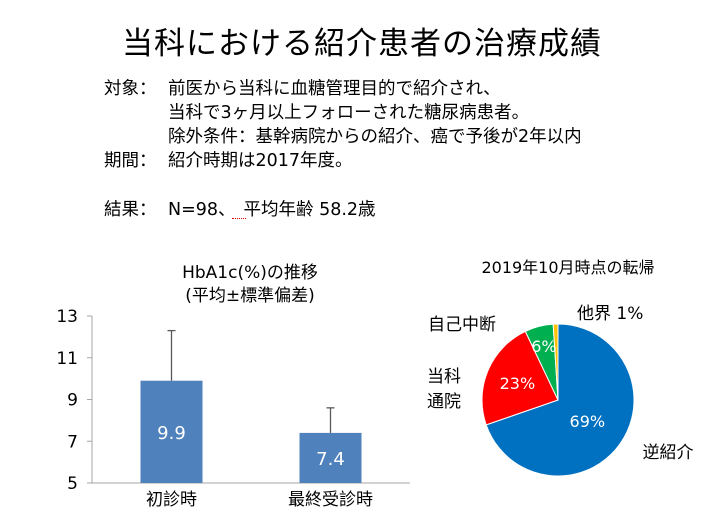 This screenshot has width=724, height=515. I want to click on bar-value-label: 9.9, so click(171, 433).